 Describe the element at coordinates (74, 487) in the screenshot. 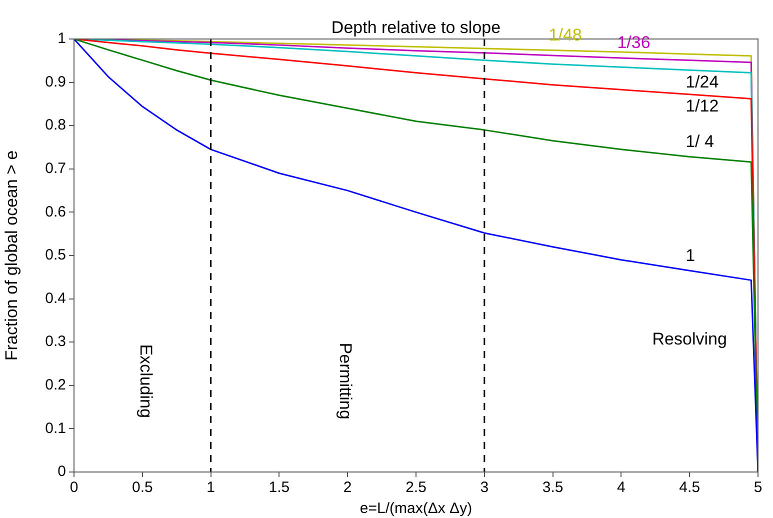

I see `x-tick-label: 0` at that location.